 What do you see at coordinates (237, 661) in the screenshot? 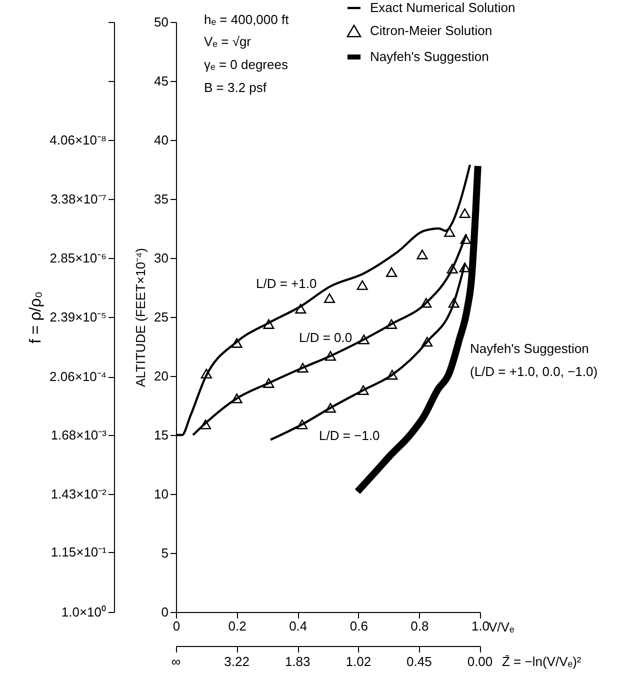
I see `text: 3.22` at bounding box center [237, 661].